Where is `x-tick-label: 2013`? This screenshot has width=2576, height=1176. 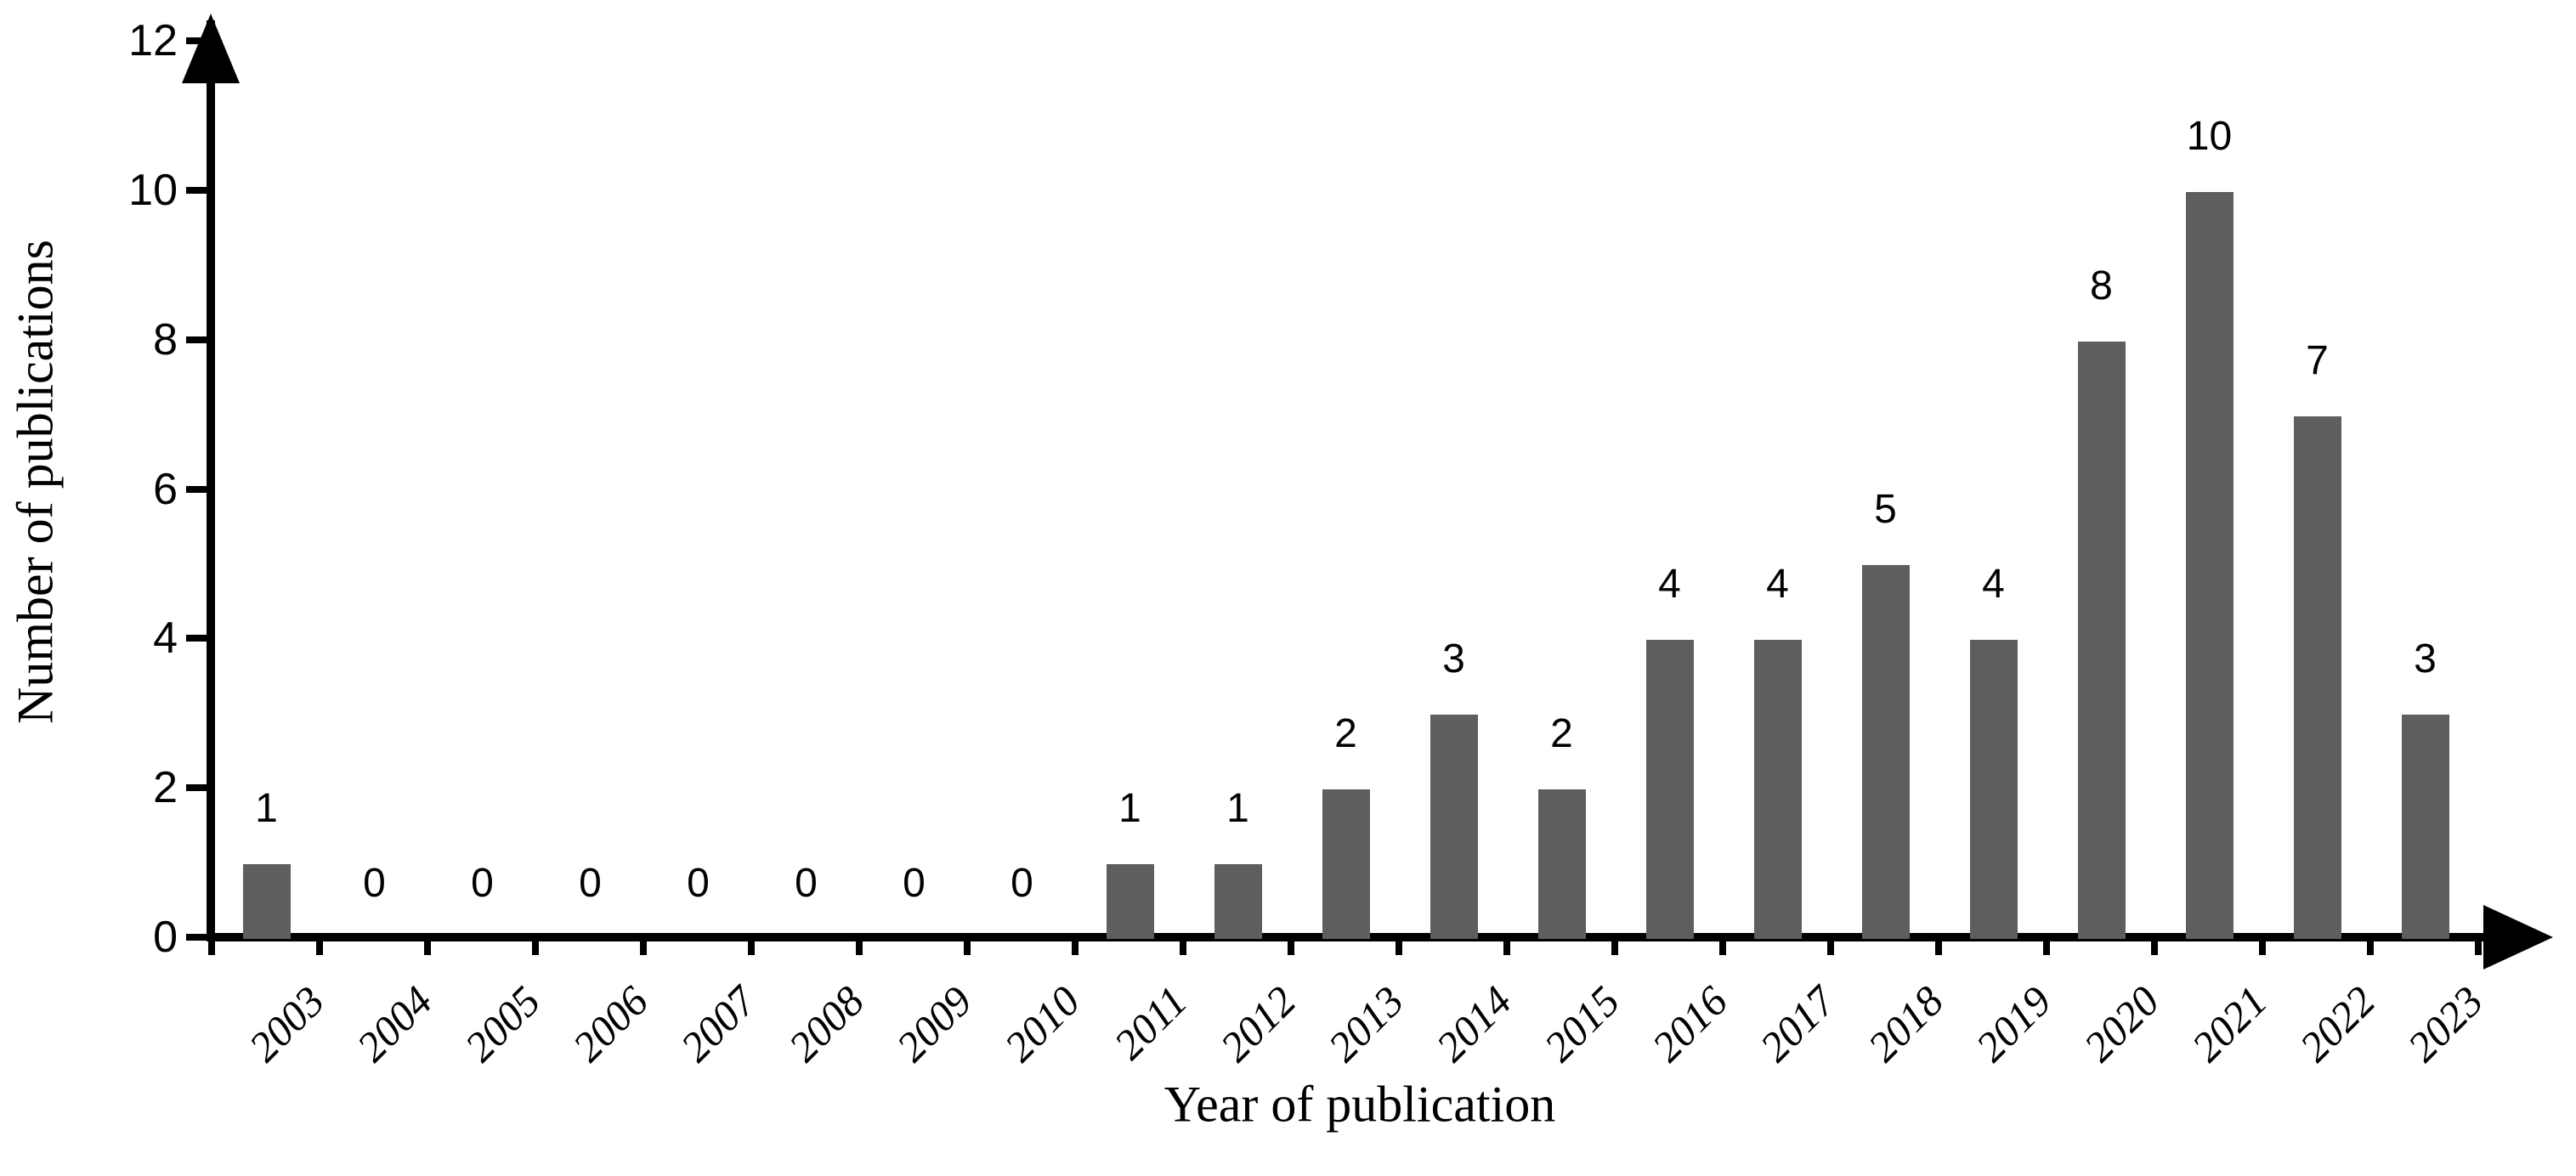
x-tick-label: 2013 is located at coordinates (1365, 1023).